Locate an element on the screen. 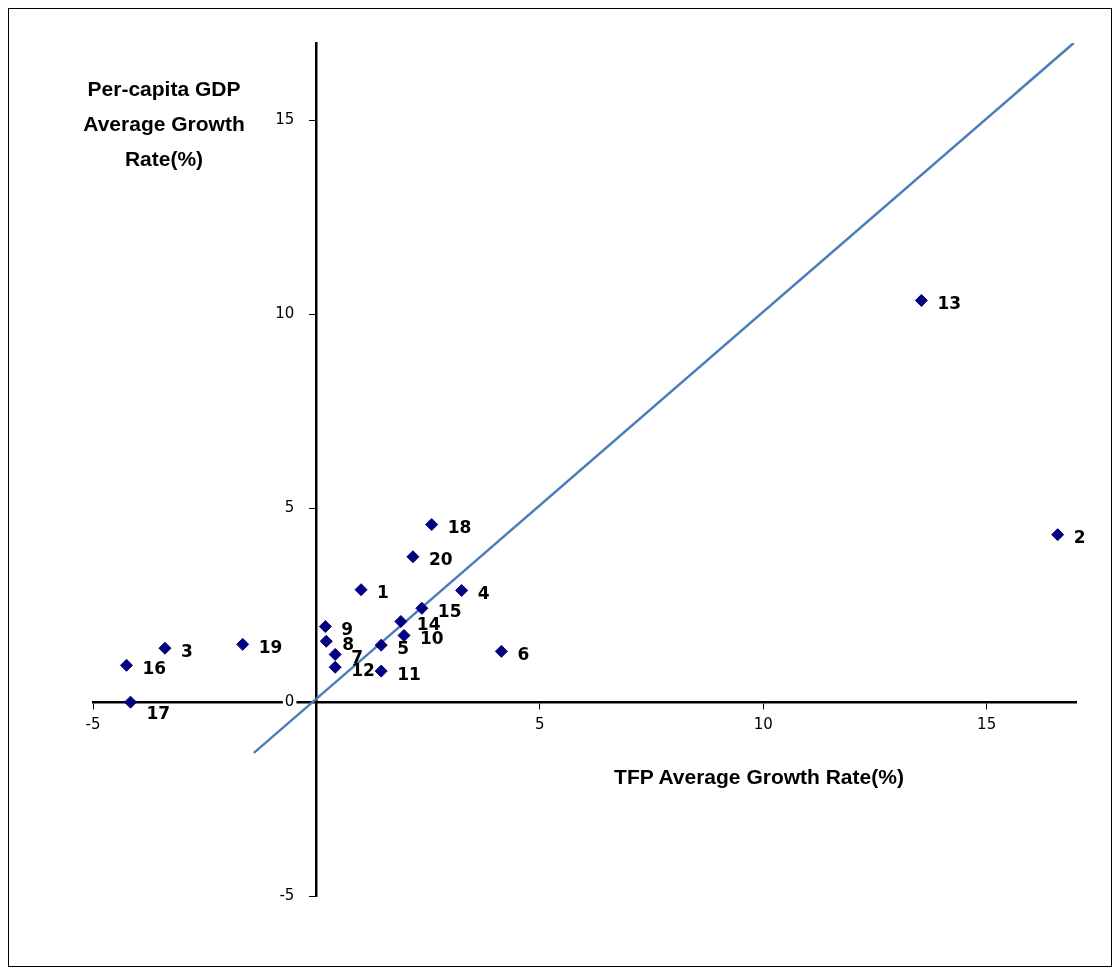 The image size is (1120, 975). y-tick-label: 10 is located at coordinates (285, 313).